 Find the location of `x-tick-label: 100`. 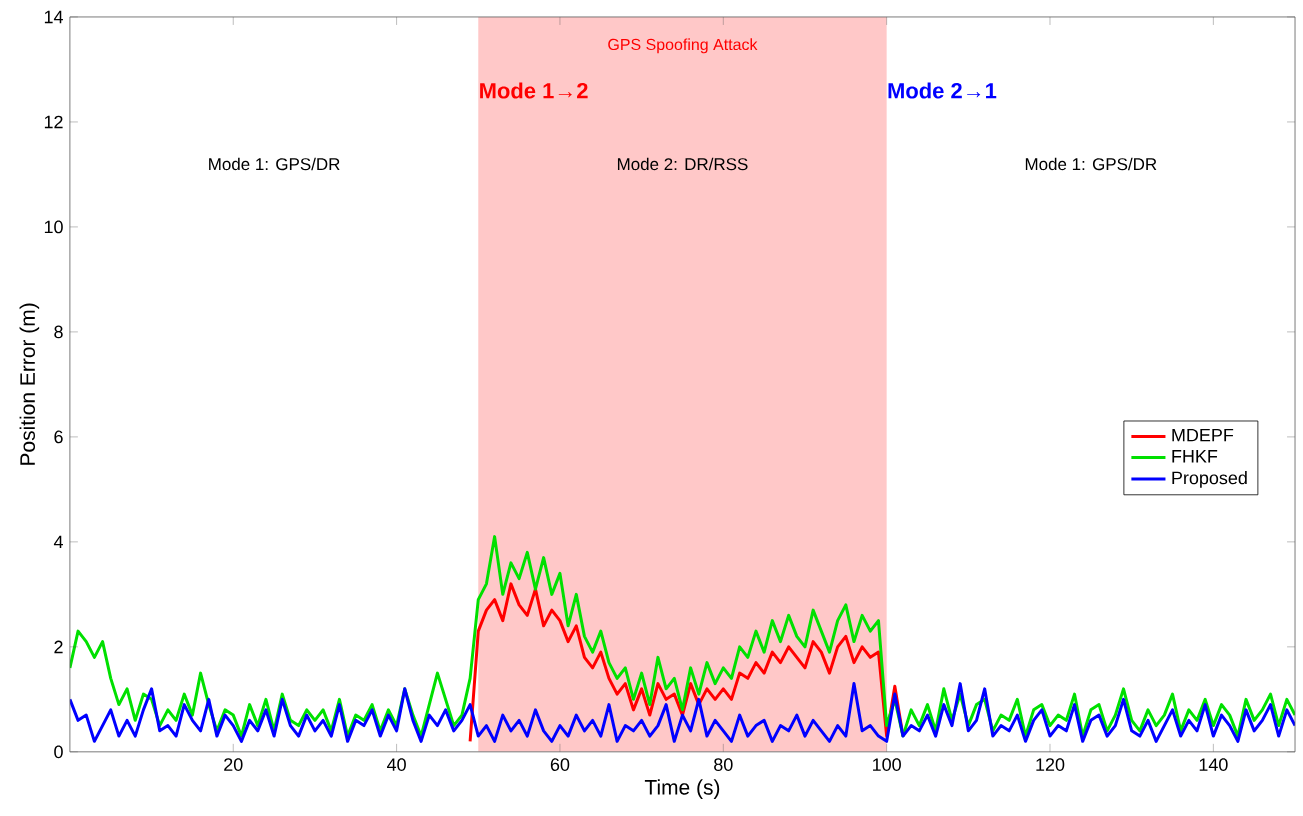

x-tick-label: 100 is located at coordinates (887, 765).